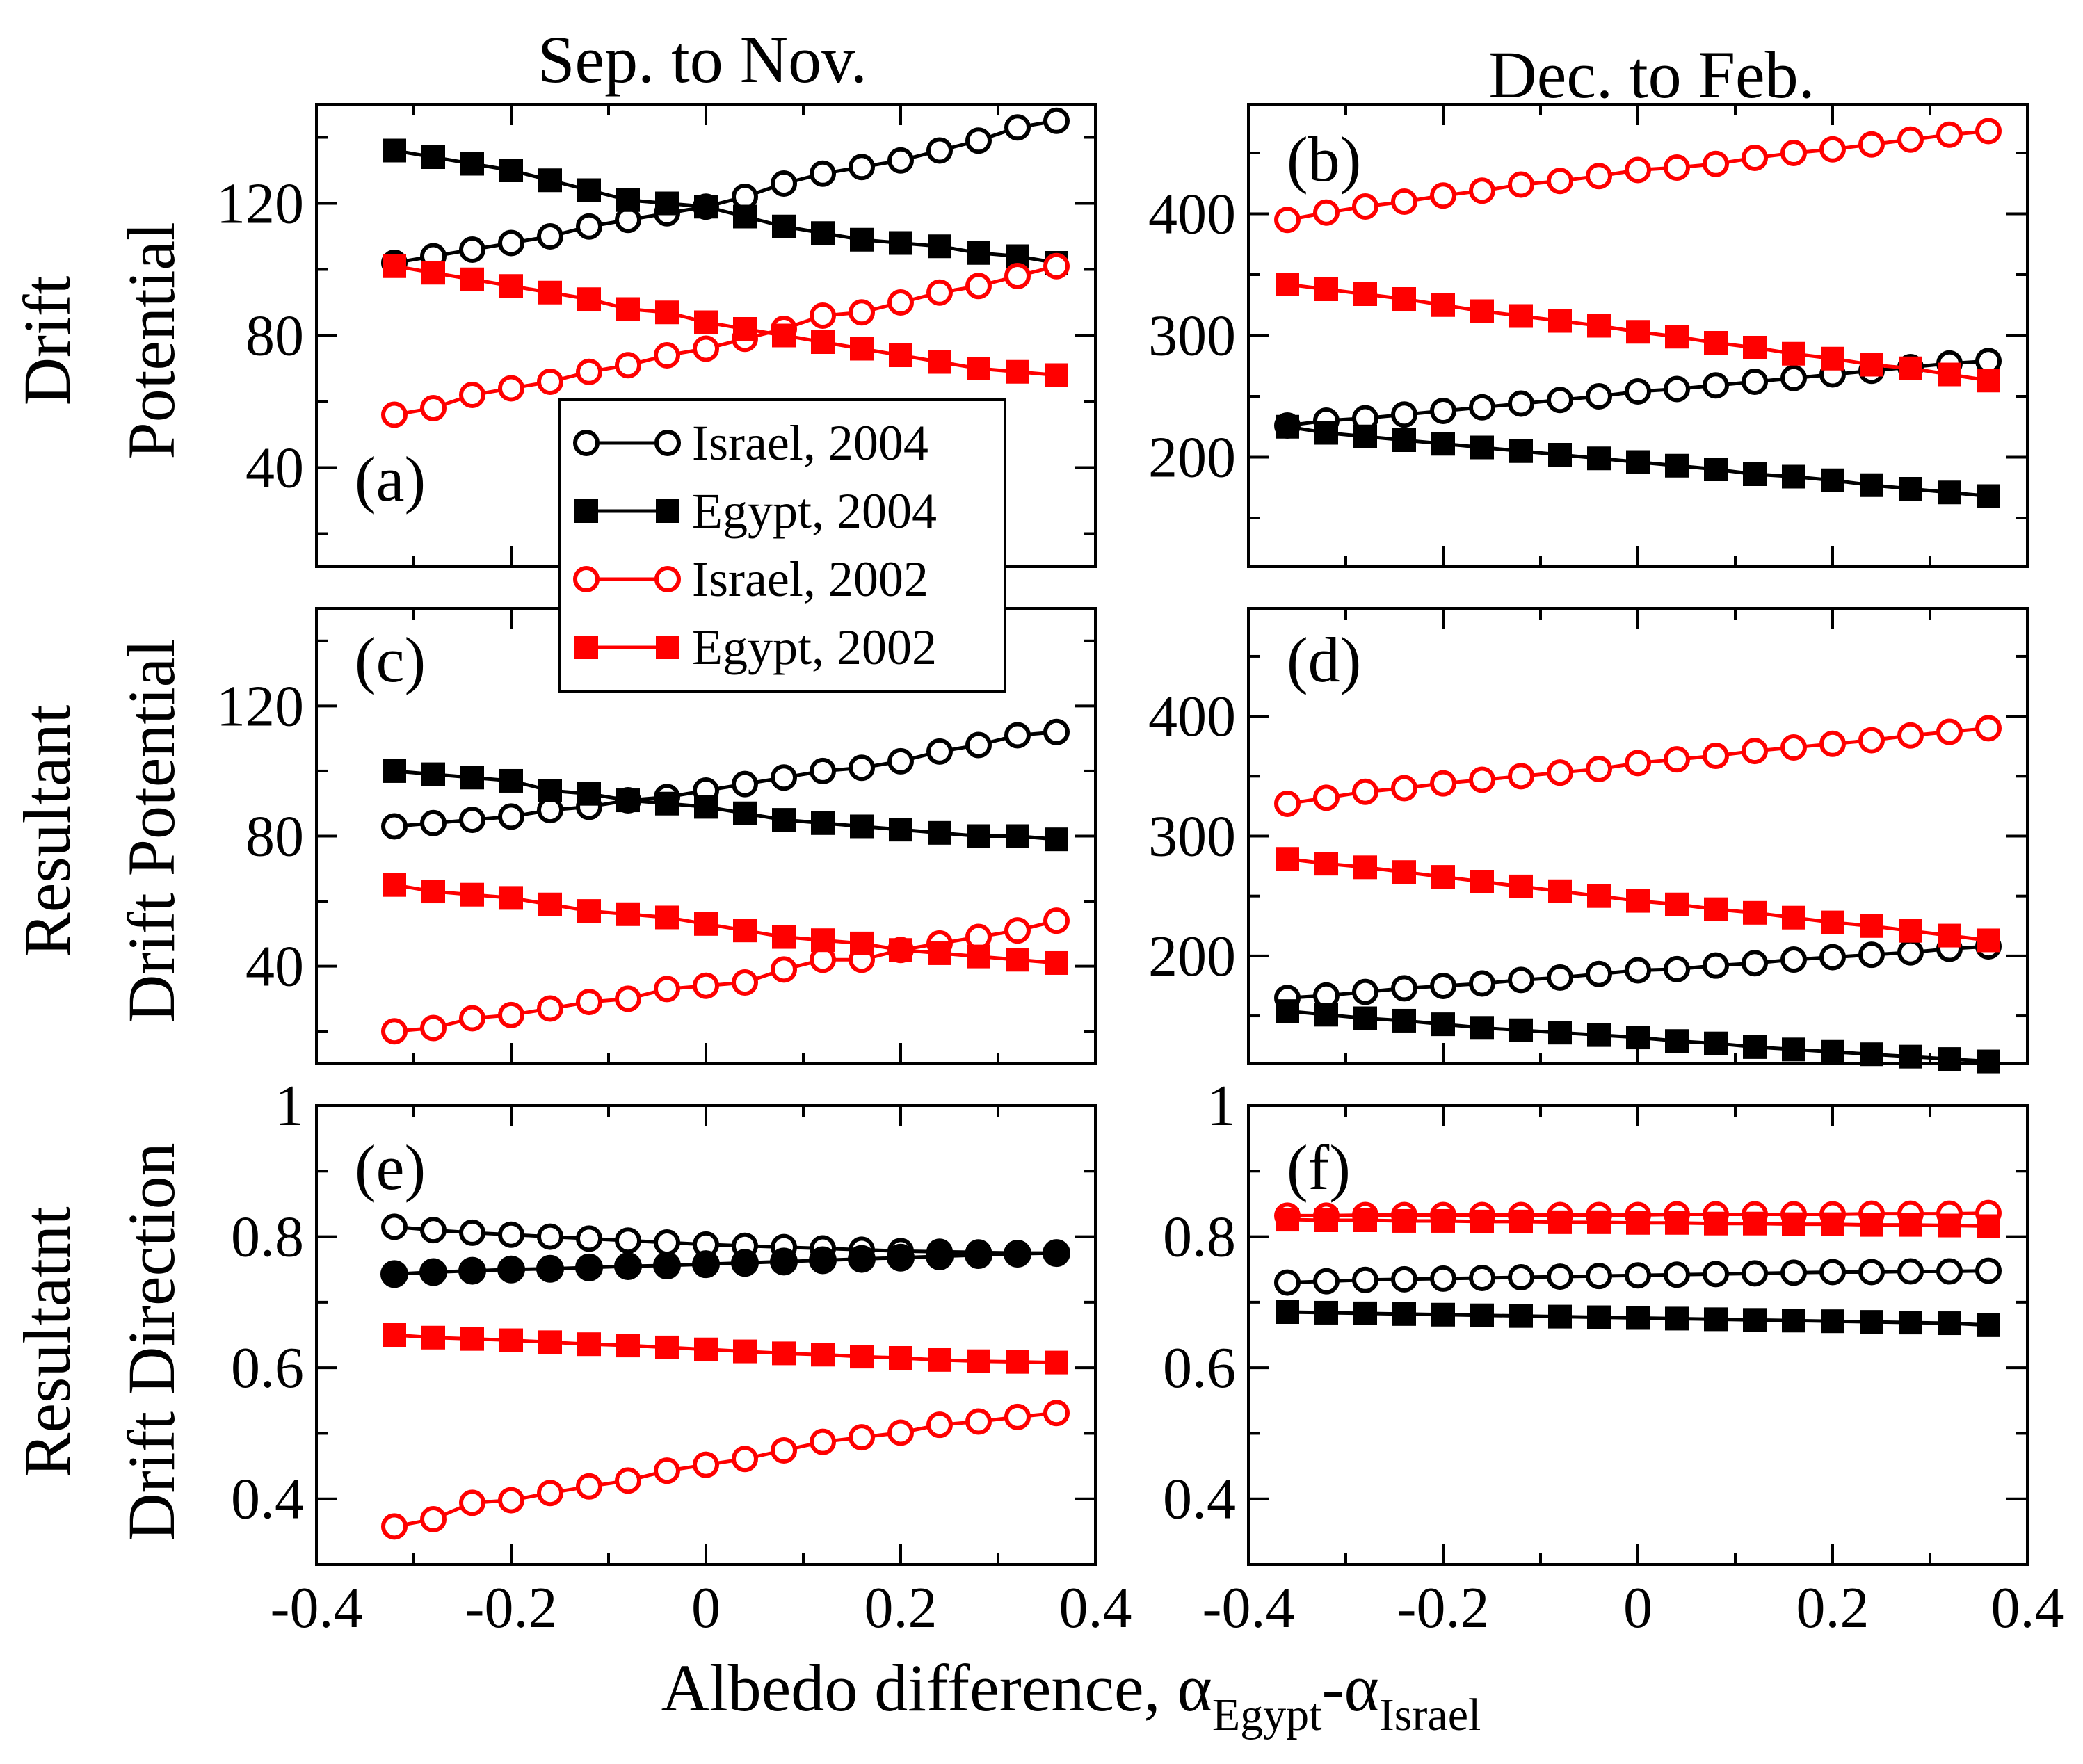 The height and width of the screenshot is (1764, 2083). Describe the element at coordinates (47, 1342) in the screenshot. I see `row-title-3-line1: Resultatnt` at that location.